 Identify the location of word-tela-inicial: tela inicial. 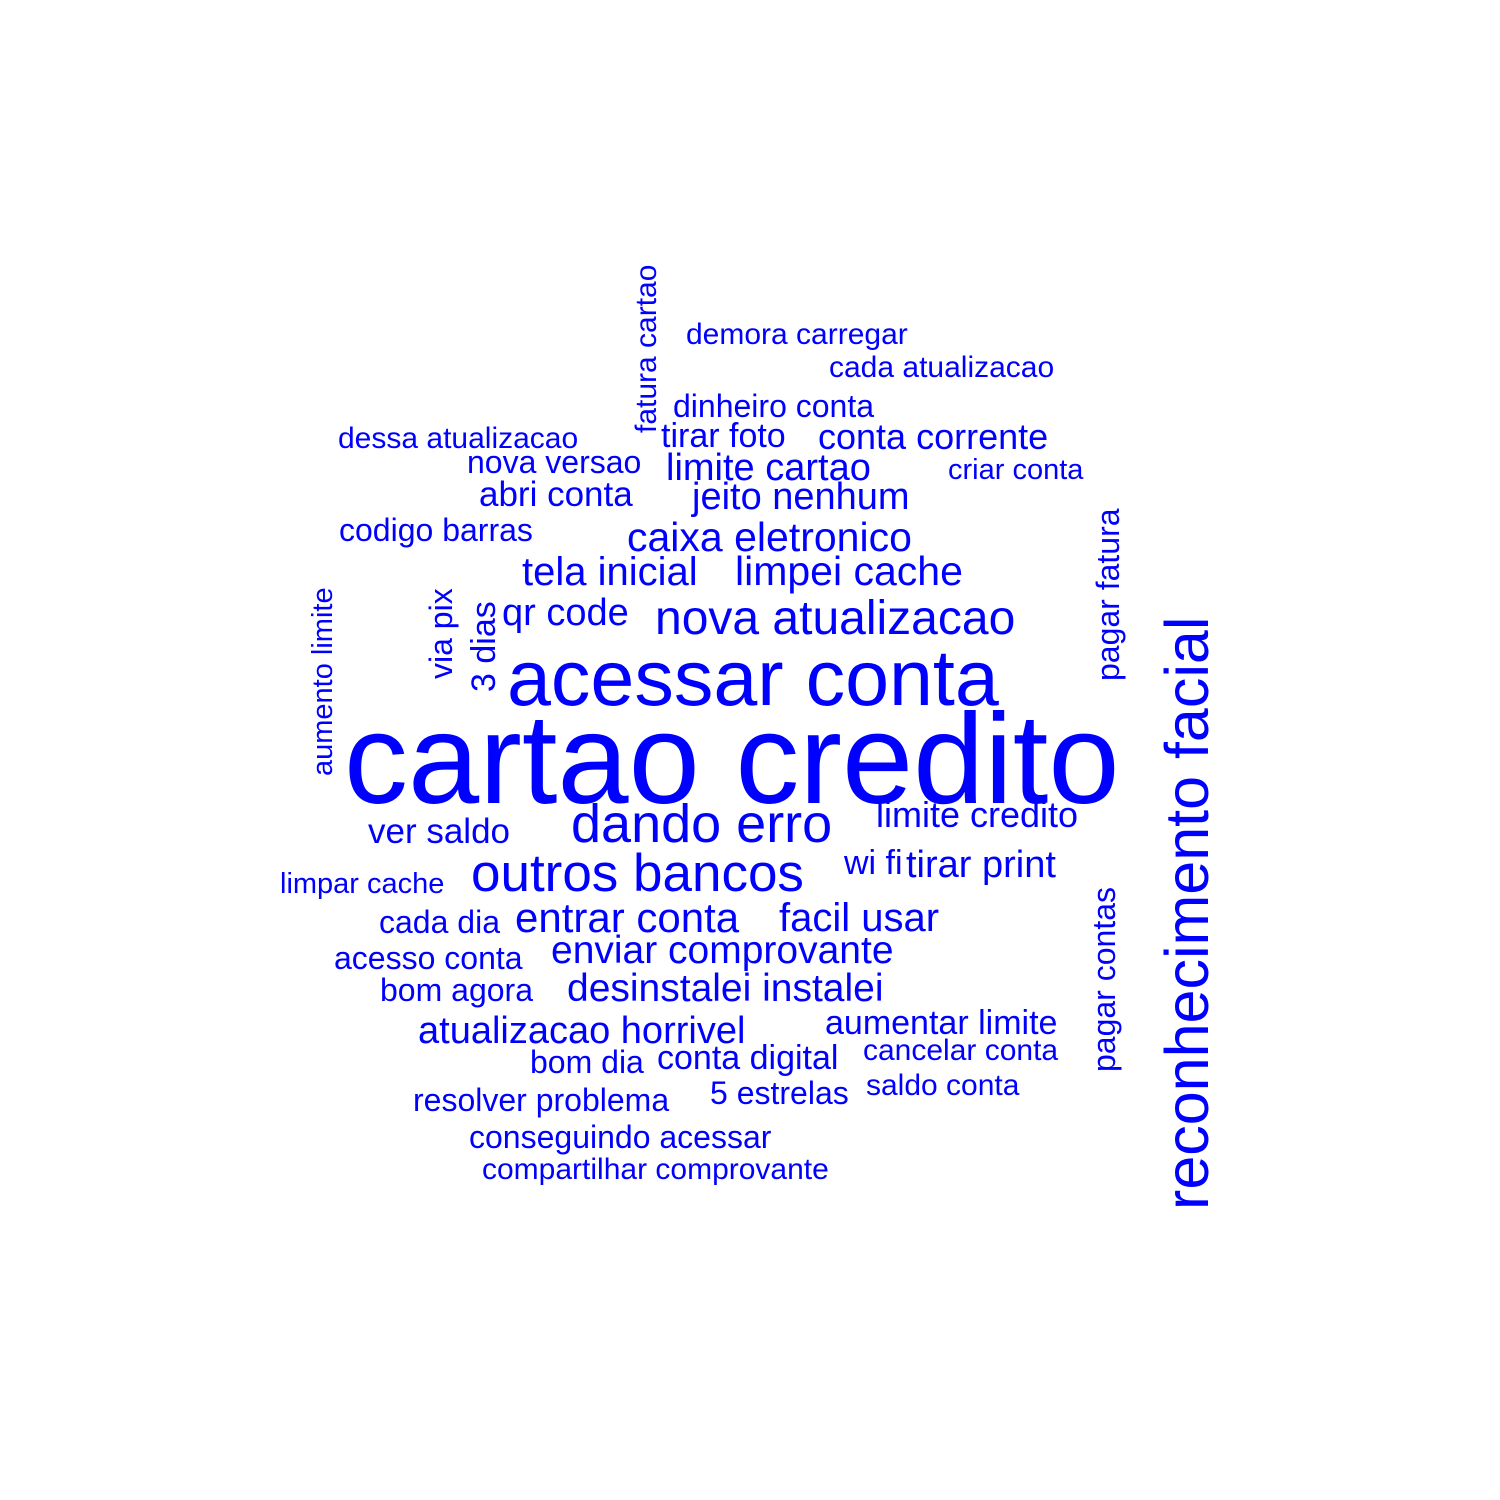
(610, 572).